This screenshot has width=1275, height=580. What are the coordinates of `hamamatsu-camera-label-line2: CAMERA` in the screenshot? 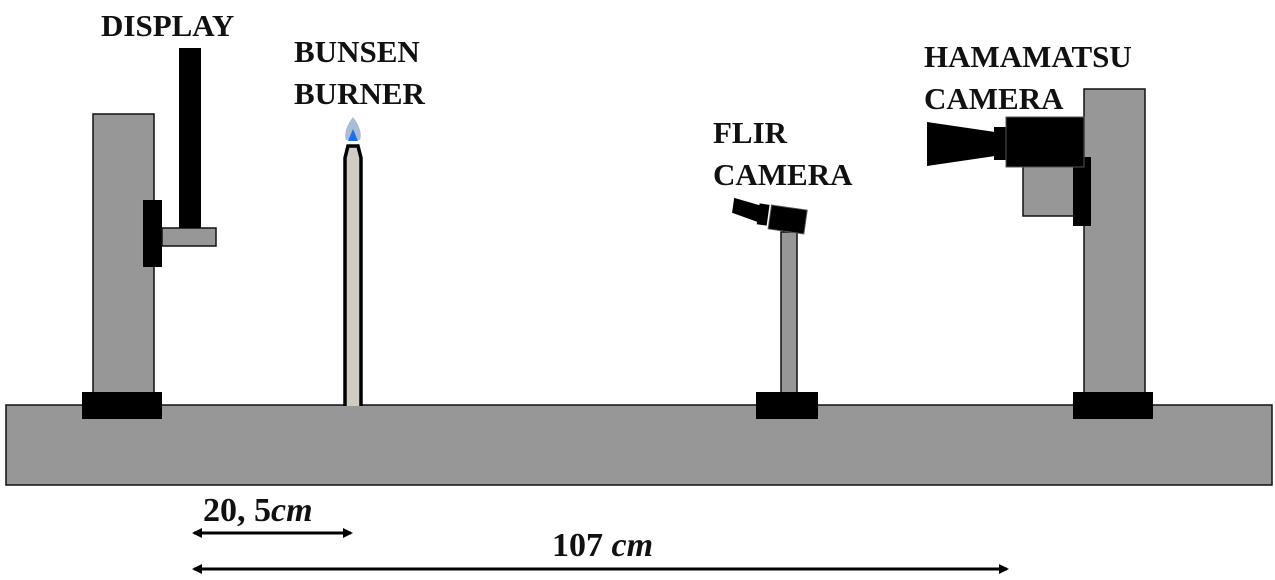 It's located at (994, 98).